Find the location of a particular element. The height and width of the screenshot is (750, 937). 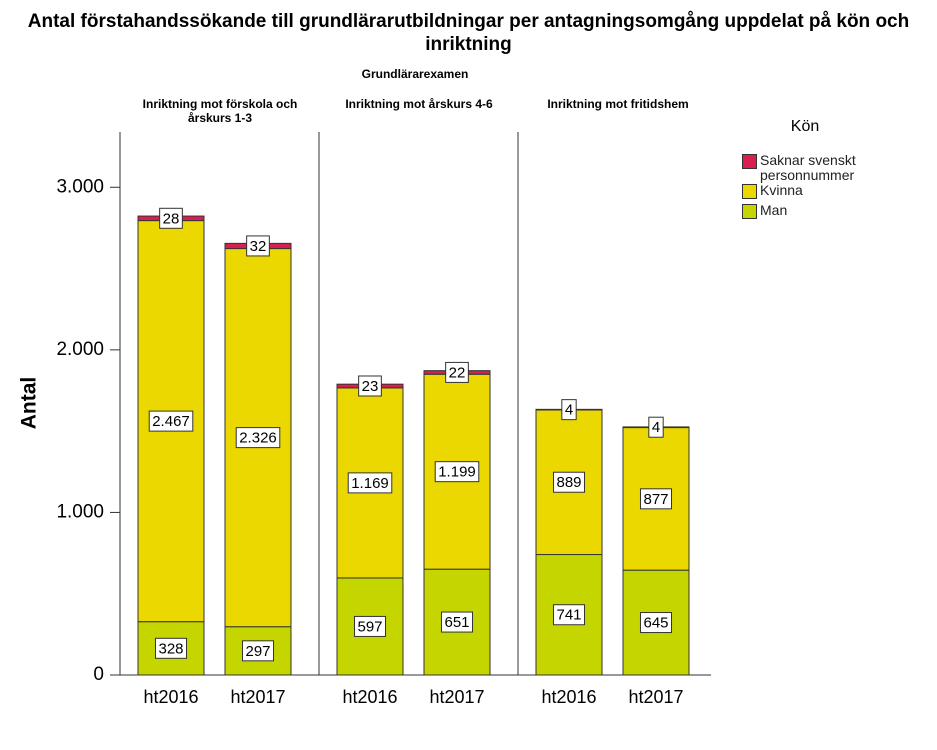

value-label: 1.199 is located at coordinates (457, 472).